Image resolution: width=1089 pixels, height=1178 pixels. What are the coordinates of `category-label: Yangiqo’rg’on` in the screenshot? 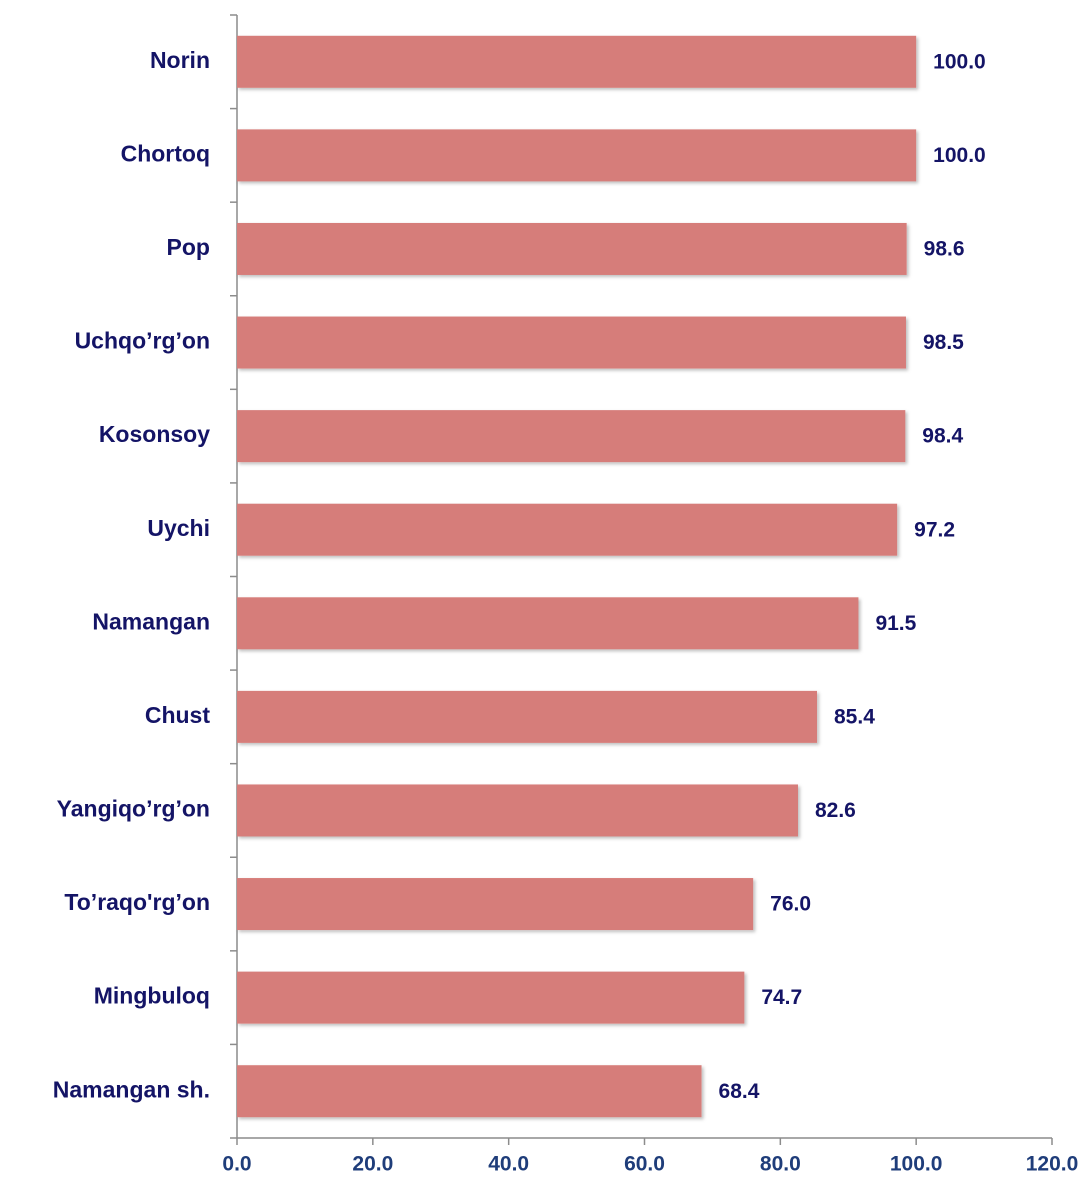 It's located at (133, 809).